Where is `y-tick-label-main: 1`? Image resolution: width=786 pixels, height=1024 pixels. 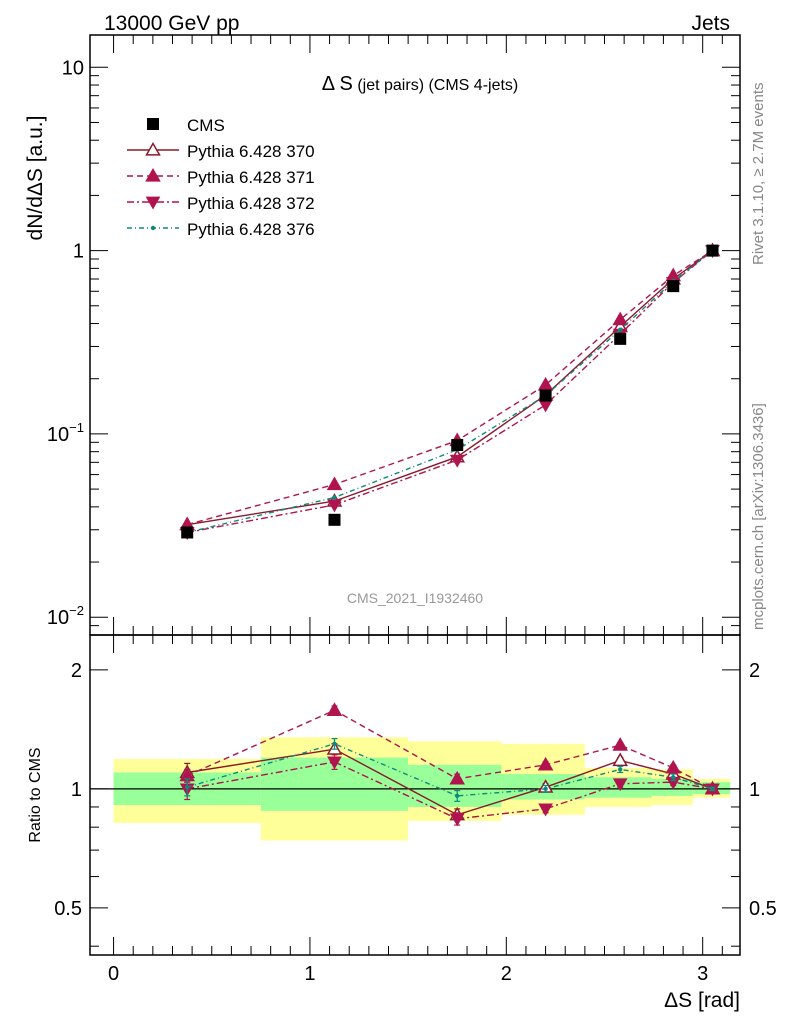 y-tick-label-main: 1 is located at coordinates (78, 252).